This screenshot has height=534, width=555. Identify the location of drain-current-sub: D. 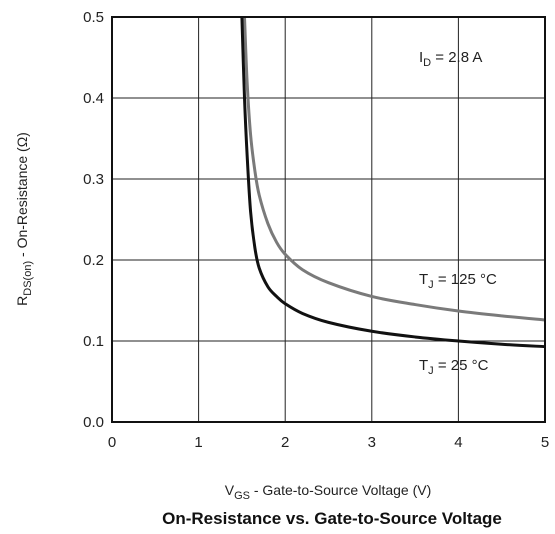
(427, 63).